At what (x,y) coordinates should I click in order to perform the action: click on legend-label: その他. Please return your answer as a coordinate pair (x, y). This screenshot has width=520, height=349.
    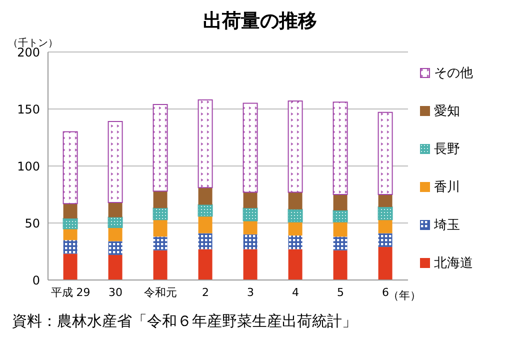
    Looking at the image, I should click on (453, 73).